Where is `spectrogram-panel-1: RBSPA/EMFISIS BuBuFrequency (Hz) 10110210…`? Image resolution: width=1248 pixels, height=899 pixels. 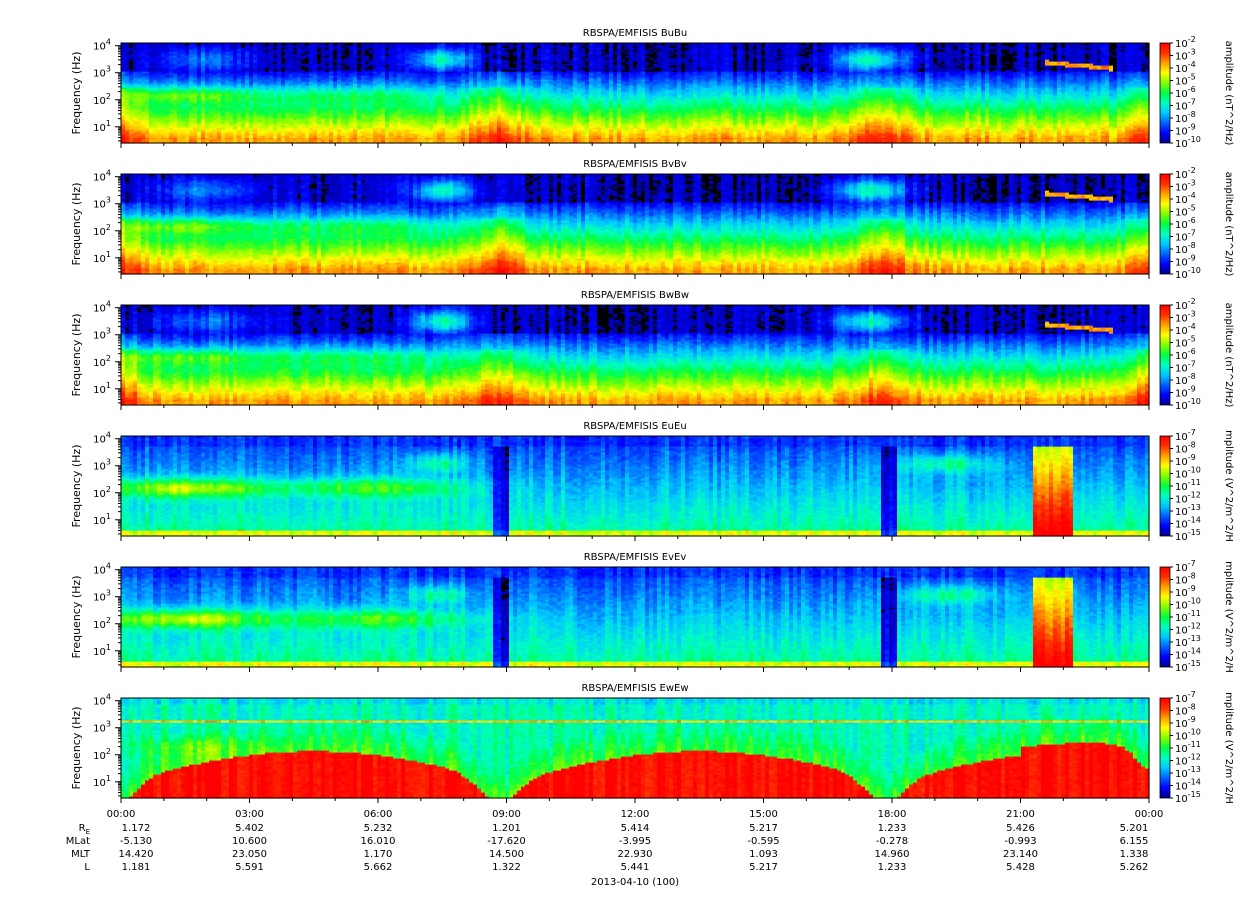 spectrogram-panel-1: RBSPA/EMFISIS BuBuFrequency (Hz) 10110210… is located at coordinates (652, 89).